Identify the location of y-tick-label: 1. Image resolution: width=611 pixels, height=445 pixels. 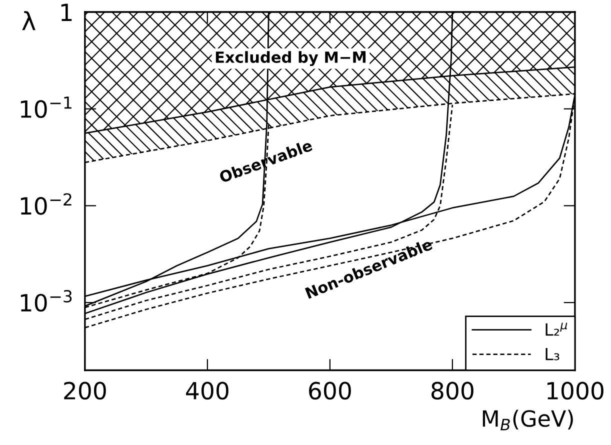
(66, 12).